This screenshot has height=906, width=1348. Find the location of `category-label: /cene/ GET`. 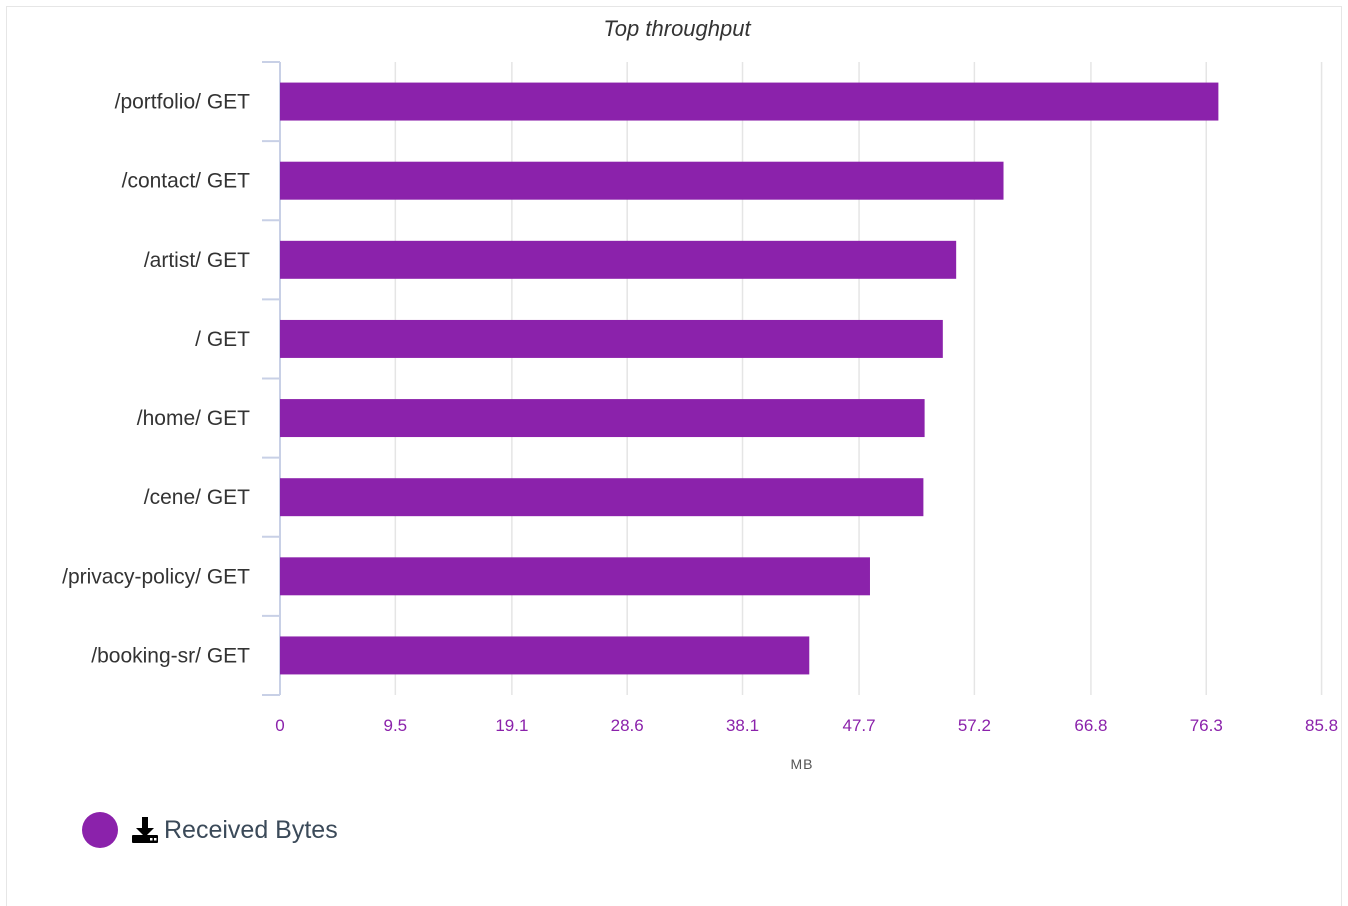

category-label: /cene/ GET is located at coordinates (197, 497).